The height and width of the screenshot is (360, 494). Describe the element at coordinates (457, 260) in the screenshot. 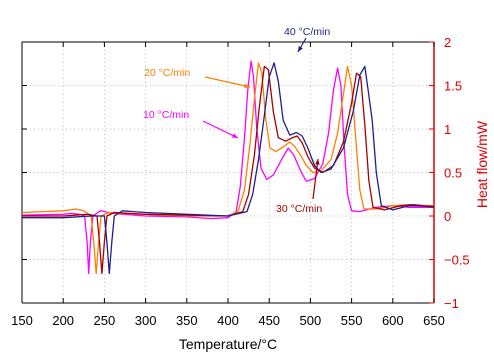

I see `y-tick-label: −0.5` at that location.